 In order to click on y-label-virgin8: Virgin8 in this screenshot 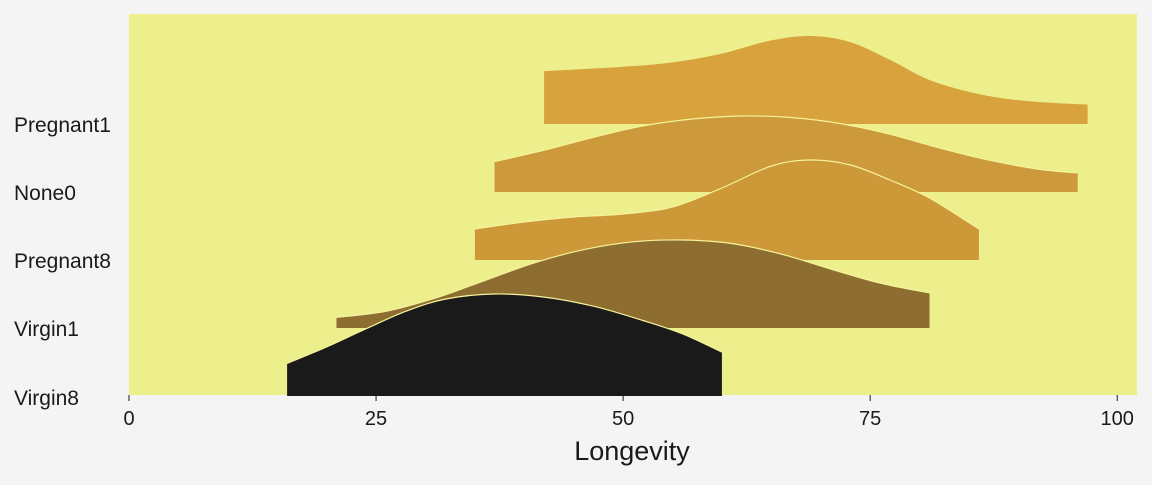, I will do `click(46, 398)`.